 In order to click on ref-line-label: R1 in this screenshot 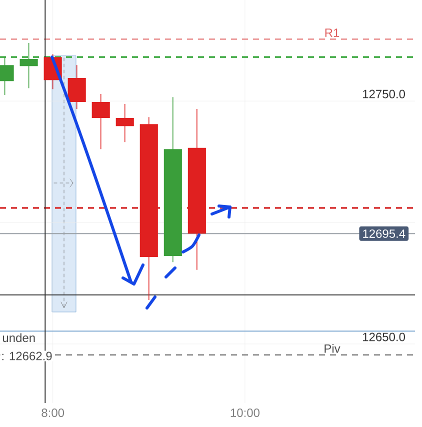, I will do `click(332, 32)`.